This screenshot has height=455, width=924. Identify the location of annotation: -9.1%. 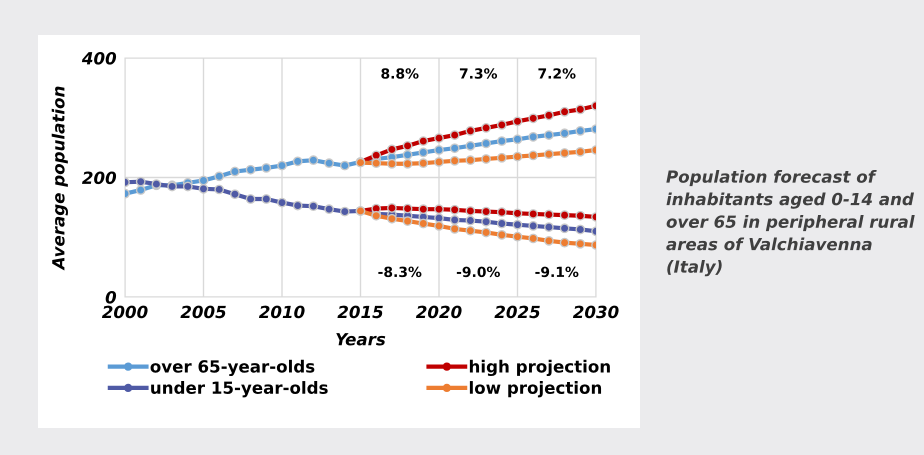
(556, 272).